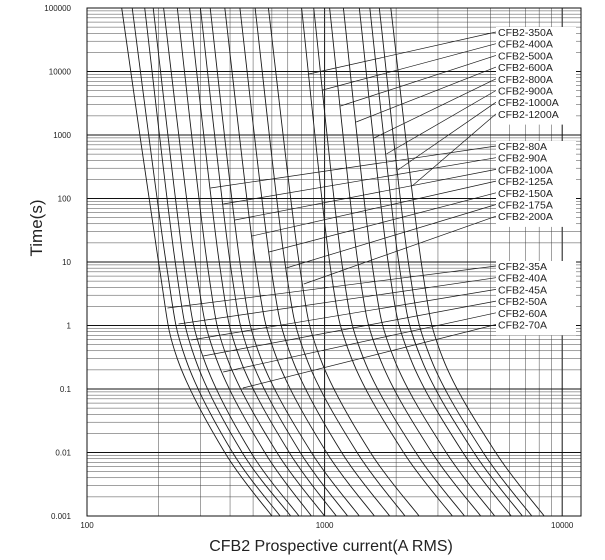 The width and height of the screenshot is (605, 560). I want to click on y-tick-label: 100, so click(65, 199).